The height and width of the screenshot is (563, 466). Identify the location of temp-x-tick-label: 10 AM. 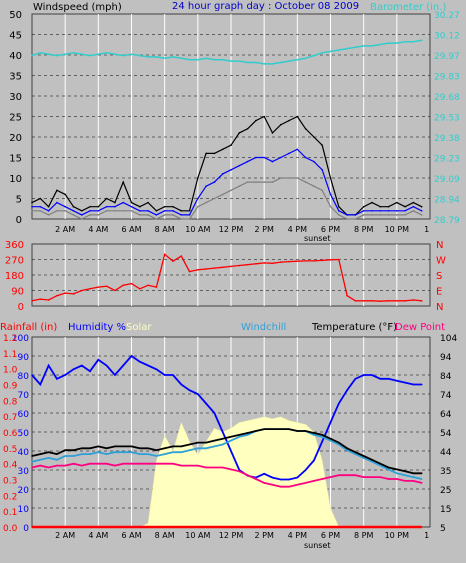
(197, 535).